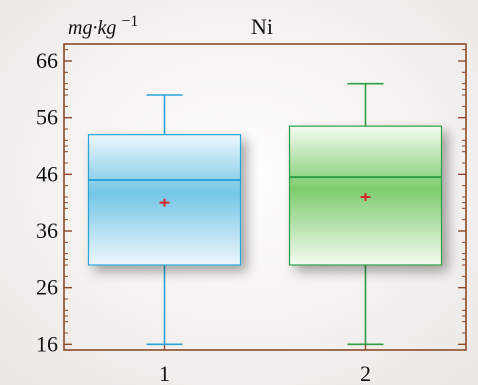  I want to click on y-tick-label: 56, so click(47, 117).